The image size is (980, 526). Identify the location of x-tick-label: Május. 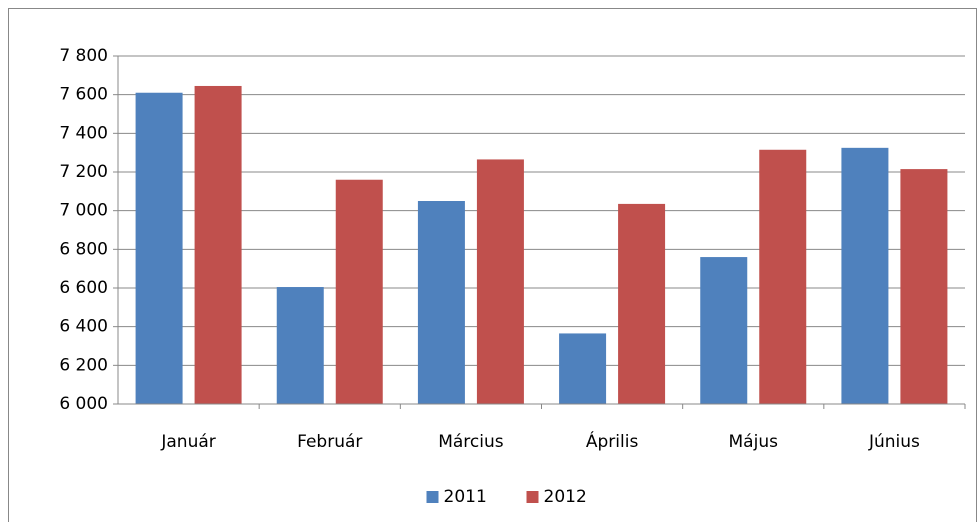
(754, 442).